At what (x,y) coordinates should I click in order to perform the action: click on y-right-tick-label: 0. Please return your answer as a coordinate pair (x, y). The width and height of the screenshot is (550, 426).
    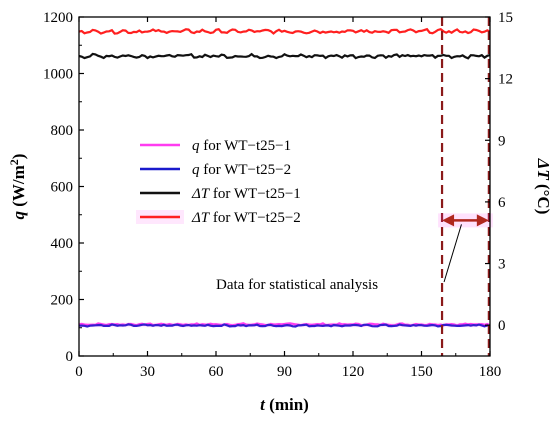
    Looking at the image, I should click on (502, 326).